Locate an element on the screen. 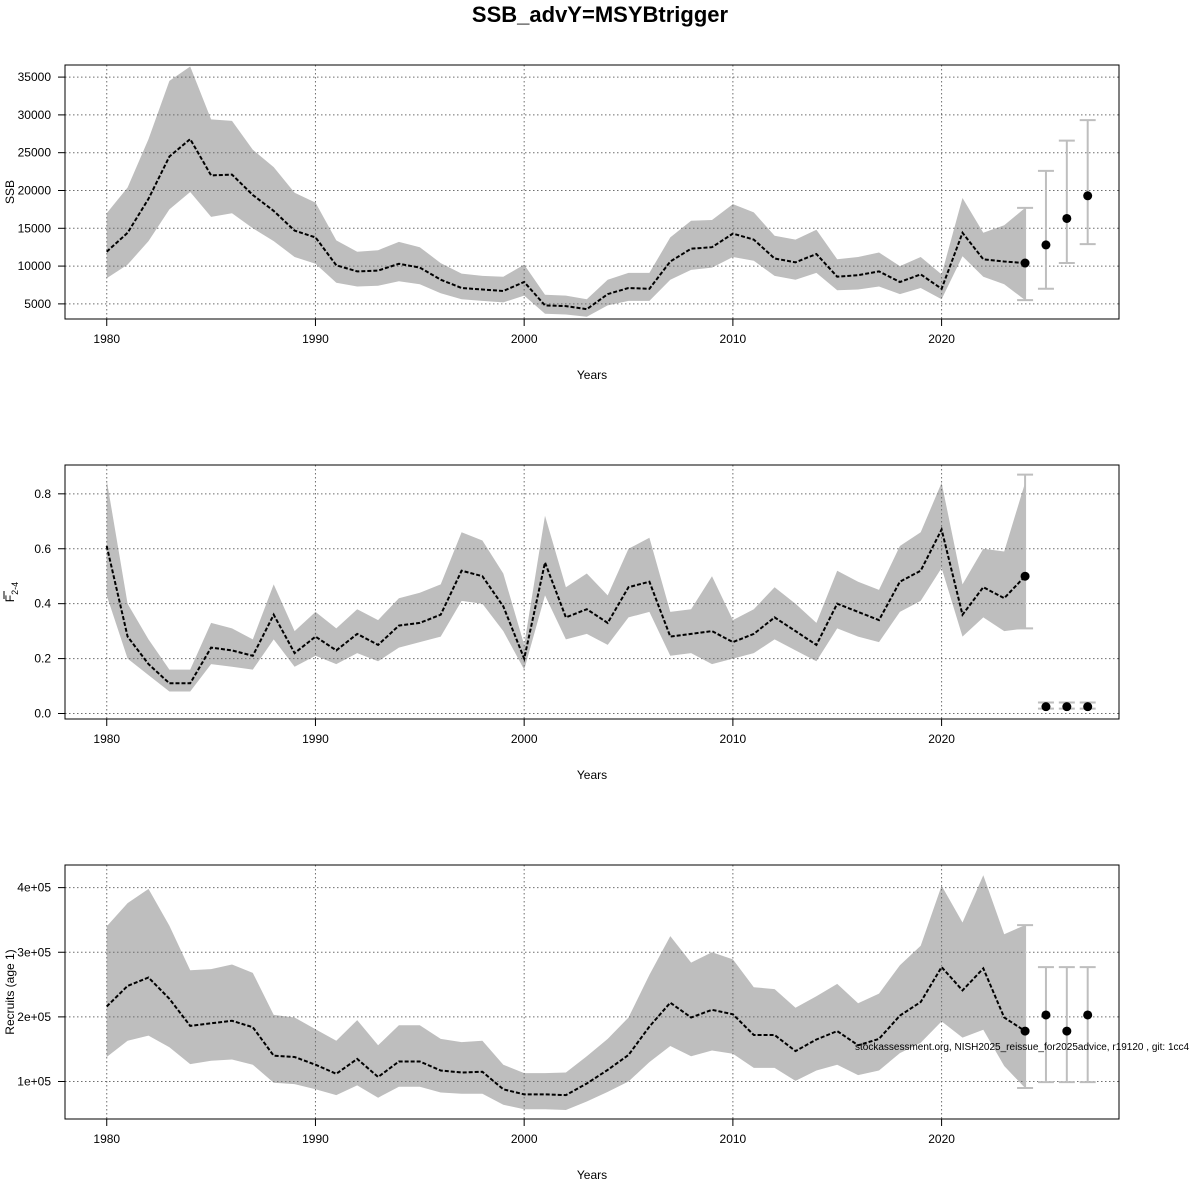 The width and height of the screenshot is (1200, 1200). ssb-y-tick-label: 10000 is located at coordinates (35, 266).